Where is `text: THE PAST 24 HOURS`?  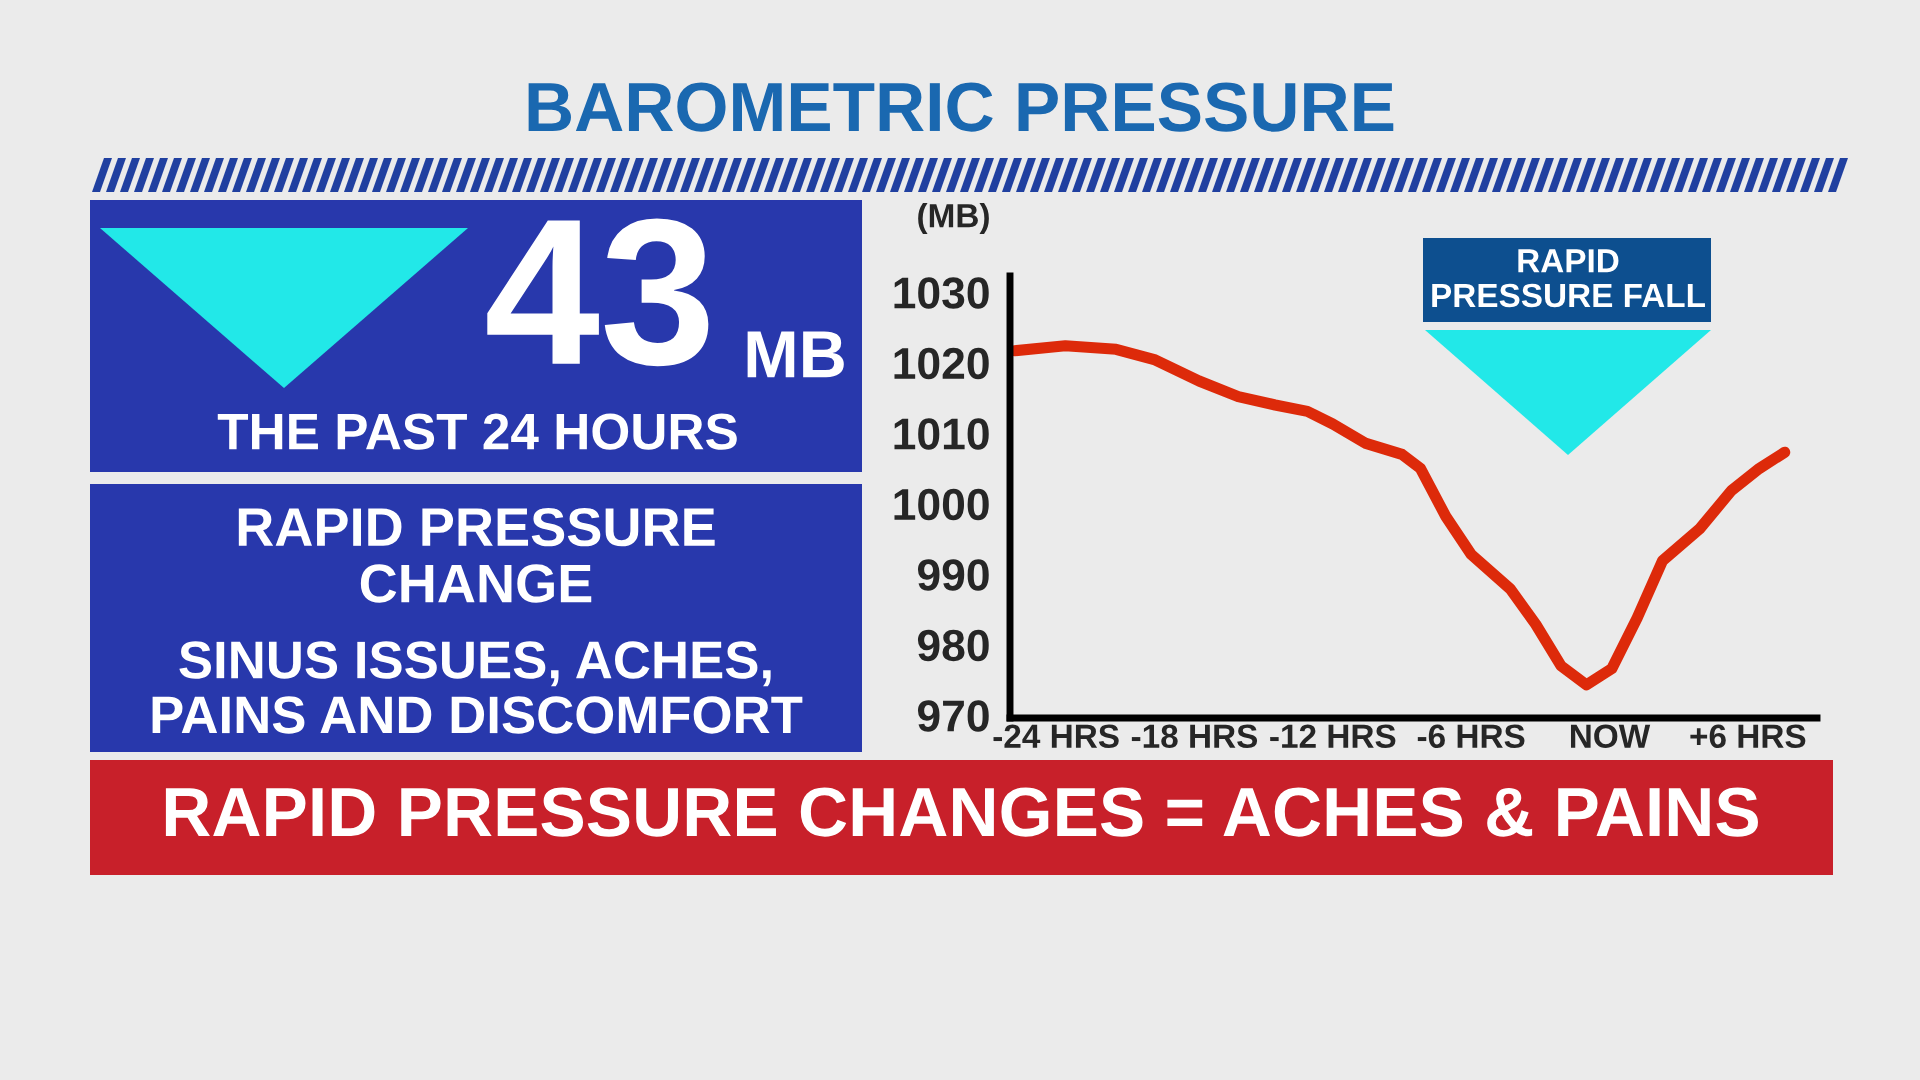
text: THE PAST 24 HOURS is located at coordinates (477, 431).